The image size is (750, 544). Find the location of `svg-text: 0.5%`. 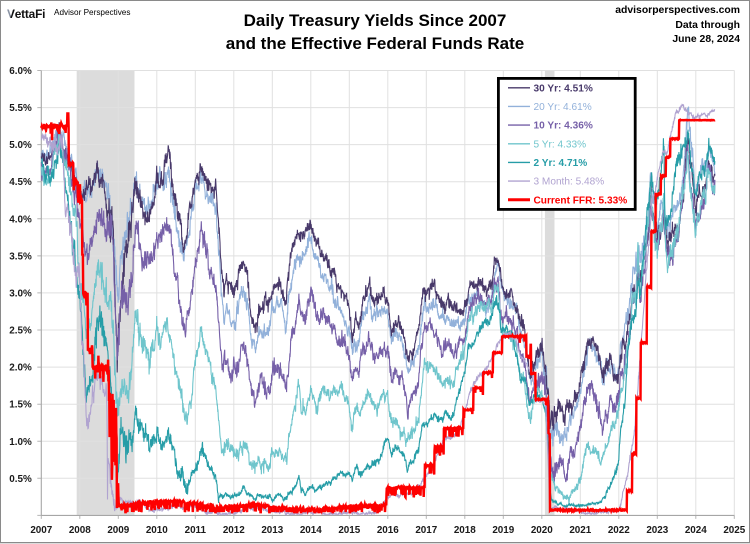

svg-text: 0.5% is located at coordinates (20, 479).